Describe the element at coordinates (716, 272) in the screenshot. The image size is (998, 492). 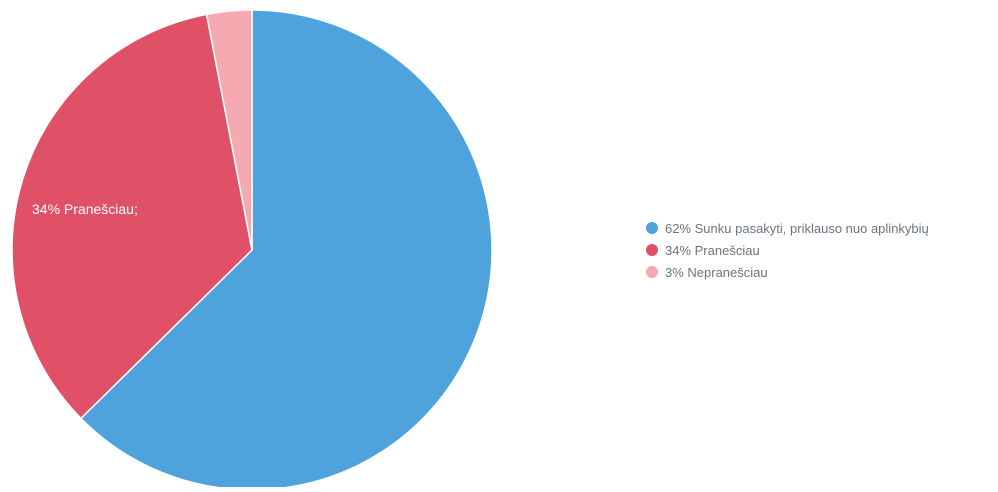
I see `legend-label-2: 3% Nepranešciau` at that location.